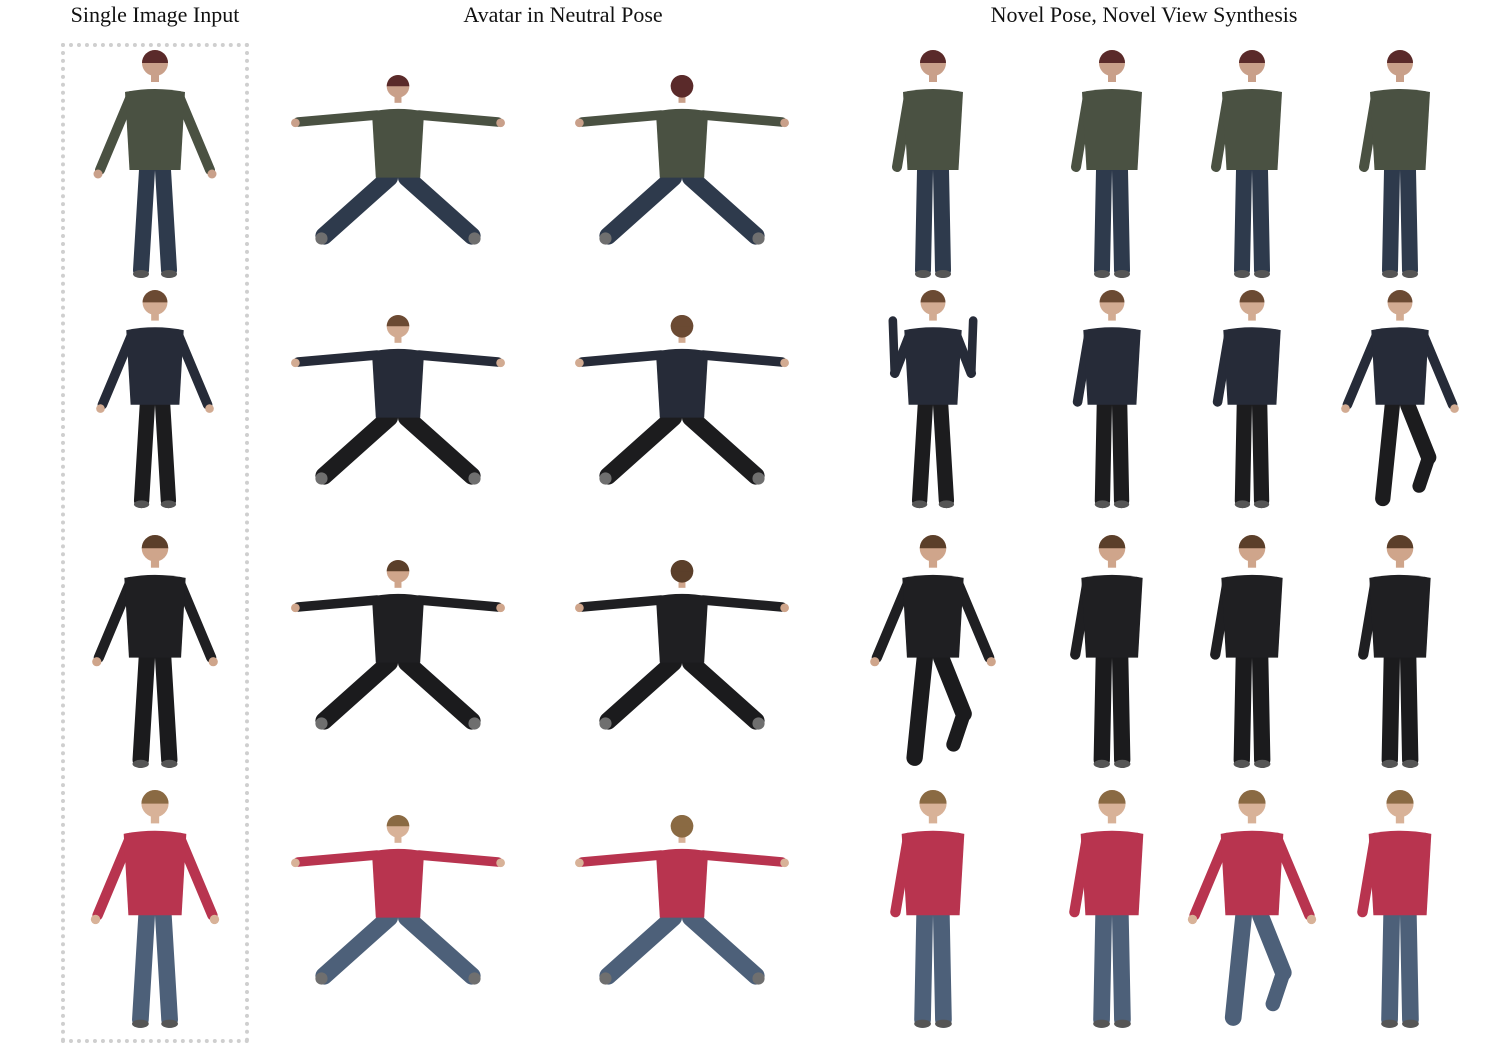 Image resolution: width=1500 pixels, height=1050 pixels. Describe the element at coordinates (1144, 14) in the screenshot. I see `header-novel-pose-view: Novel Pose, Novel View Synthesis` at that location.